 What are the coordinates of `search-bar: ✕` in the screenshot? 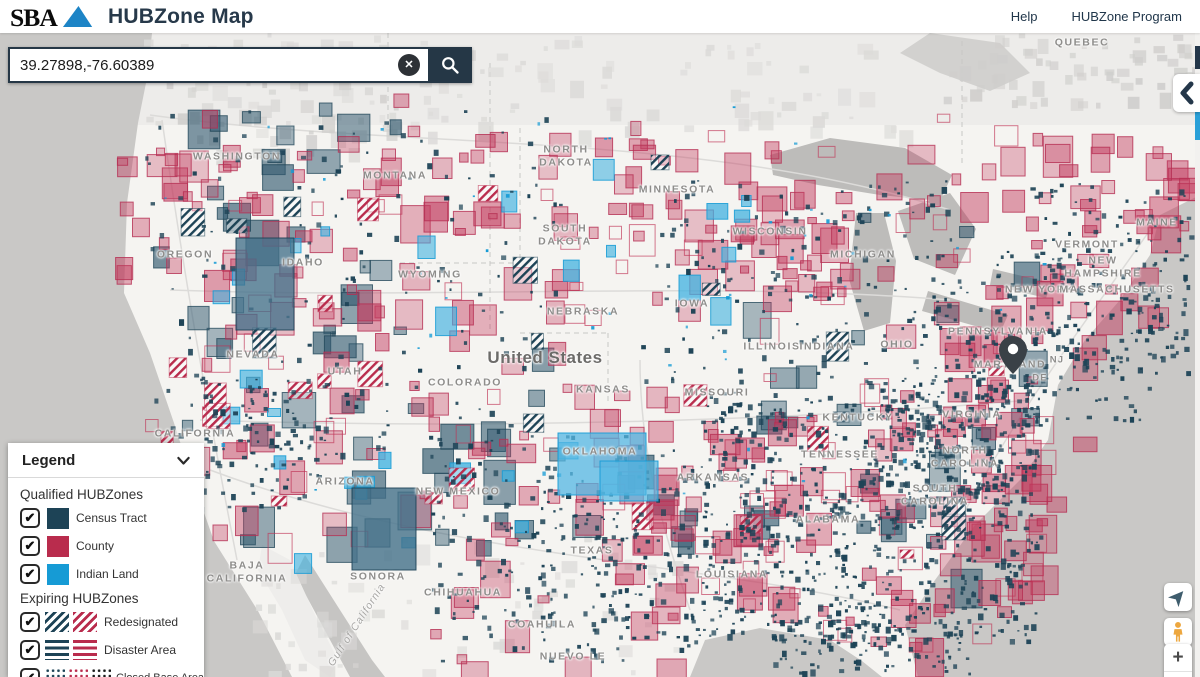 It's located at (240, 65).